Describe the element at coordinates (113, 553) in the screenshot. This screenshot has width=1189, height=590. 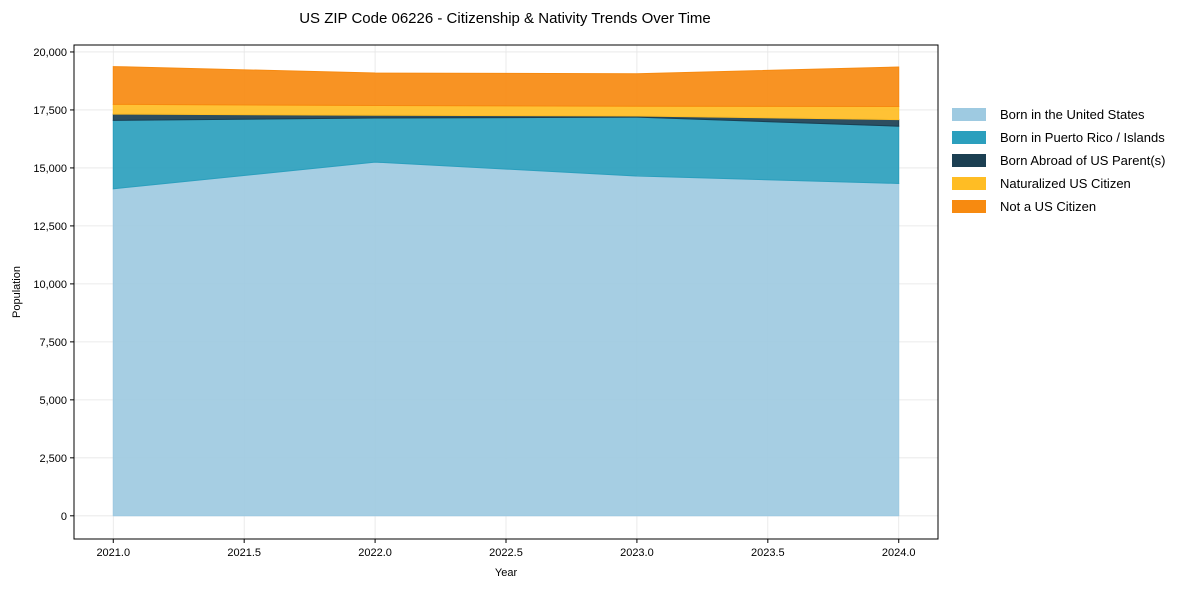
I see `x-tick-label: 2021.0` at that location.